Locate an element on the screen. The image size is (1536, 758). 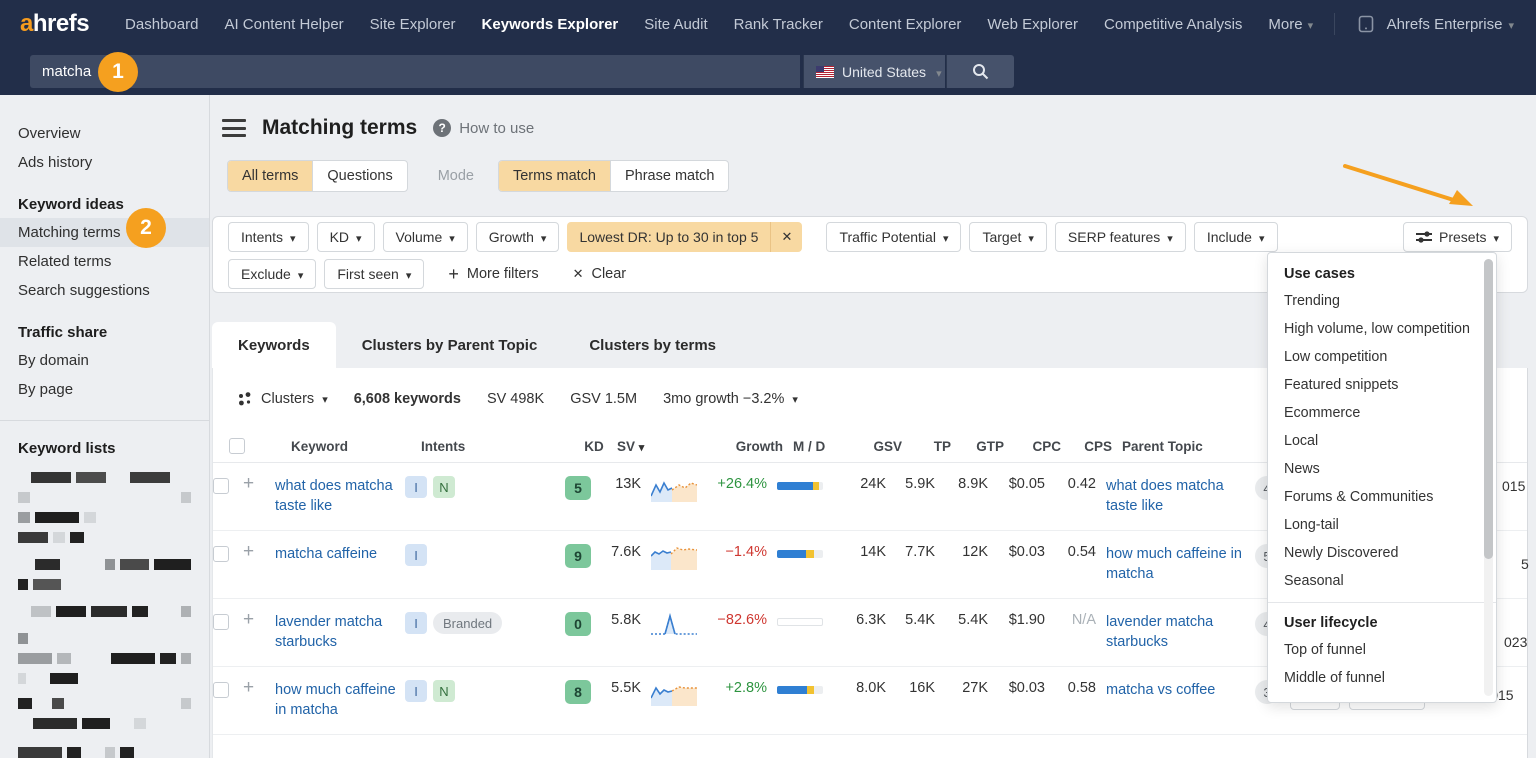
sidebar-item-overview: Overview is located at coordinates (49, 133).